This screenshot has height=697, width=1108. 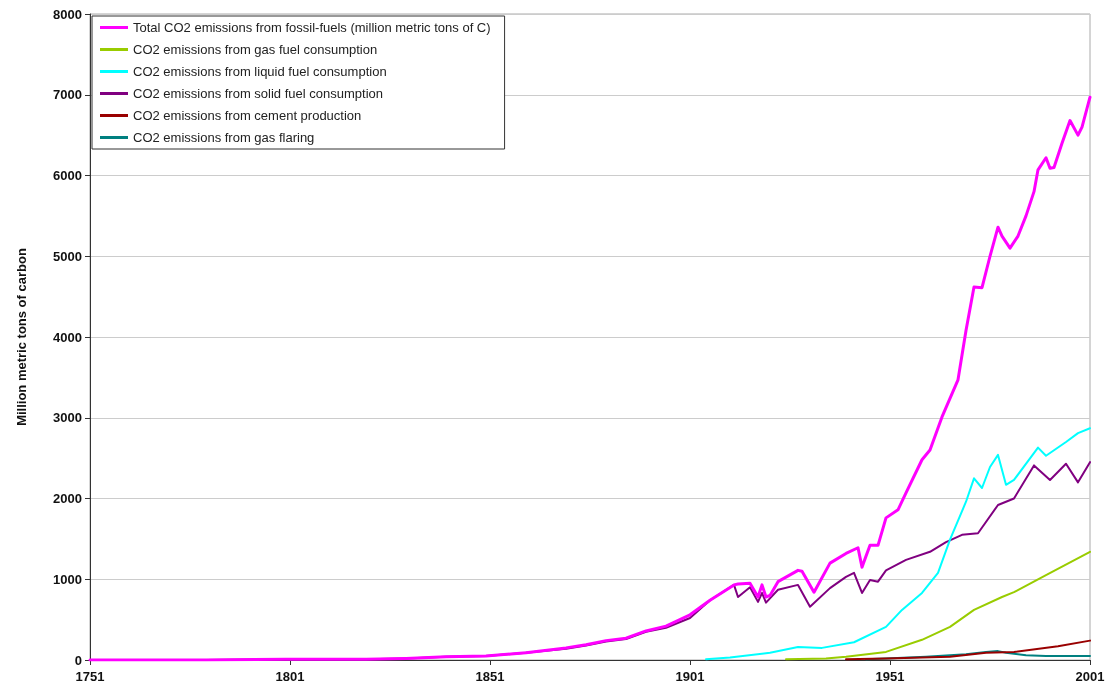 What do you see at coordinates (255, 49) in the screenshot?
I see `legend-label: CO2 emissions from gas fuel consumption` at bounding box center [255, 49].